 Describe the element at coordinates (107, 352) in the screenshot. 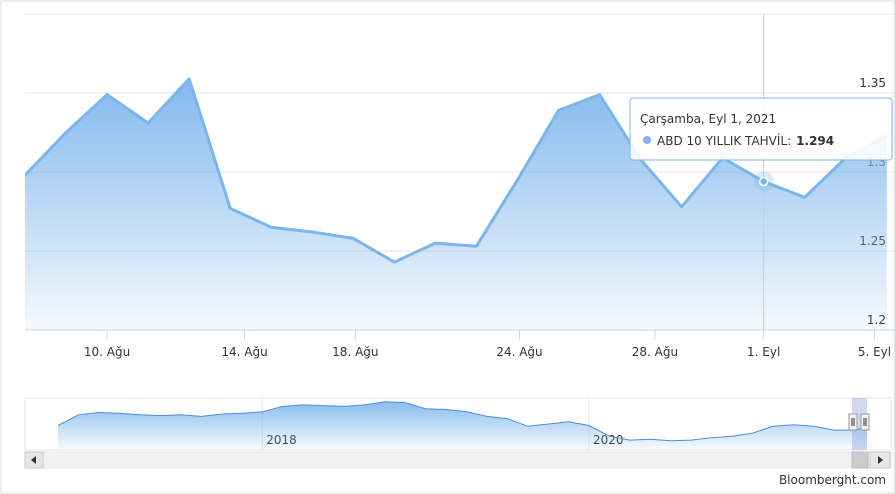

I see `x-tick-label: 10. Ağu` at that location.